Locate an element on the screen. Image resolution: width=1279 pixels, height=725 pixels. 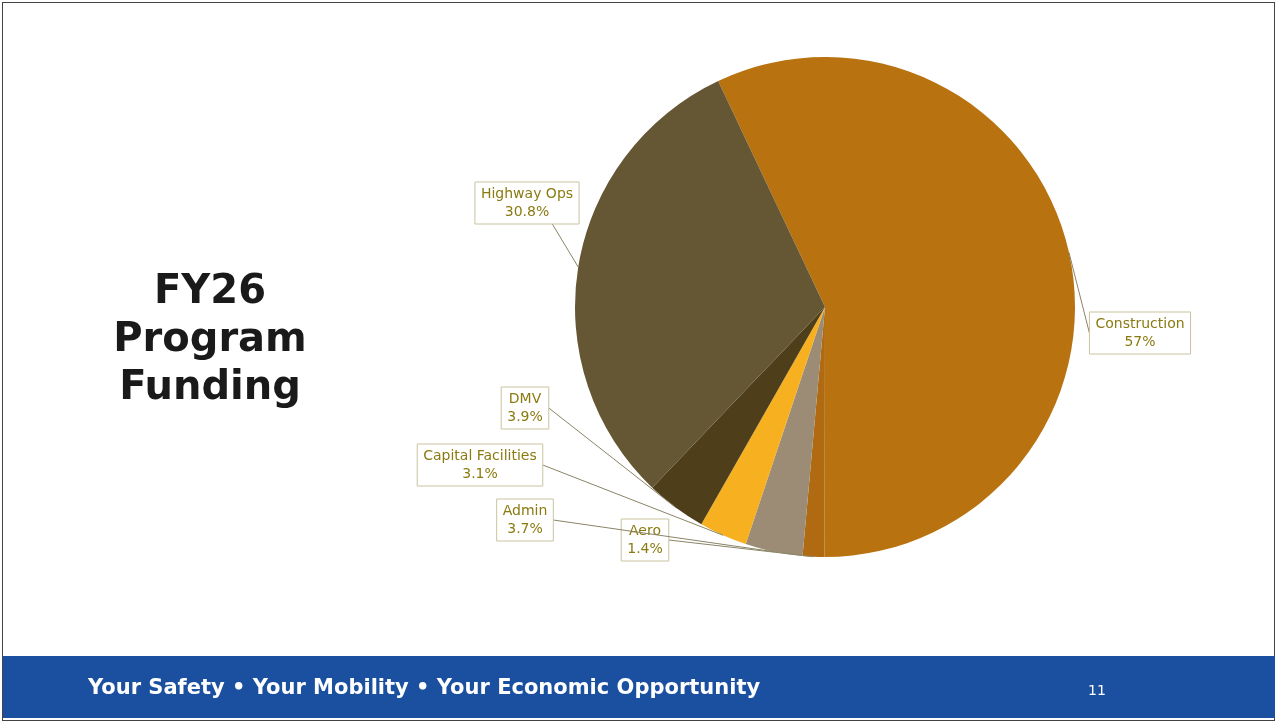
text: FY26 Program Funding is located at coordinates (210, 337).